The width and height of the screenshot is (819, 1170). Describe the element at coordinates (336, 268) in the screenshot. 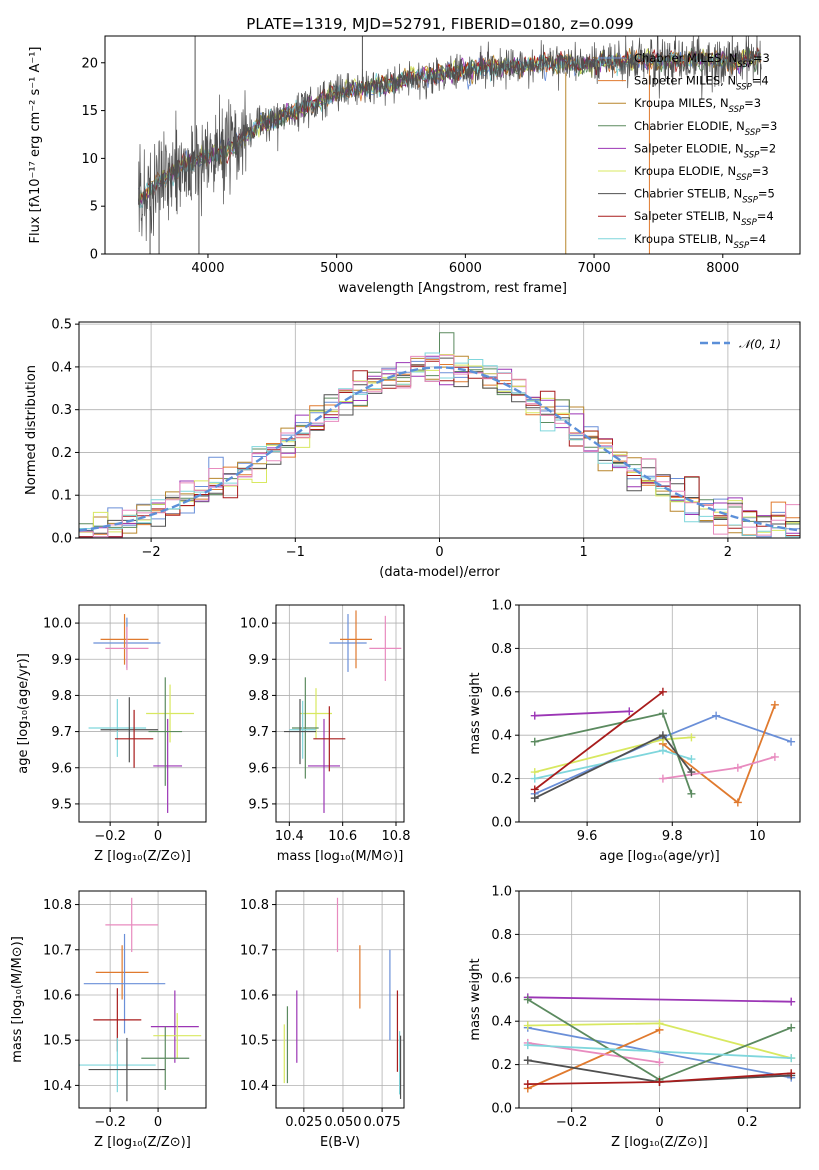

I see `x-tick-label: 5000` at that location.